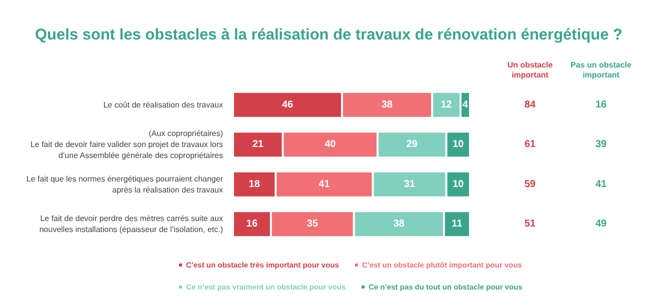  Describe the element at coordinates (465, 104) in the screenshot. I see `data-label: 4` at that location.